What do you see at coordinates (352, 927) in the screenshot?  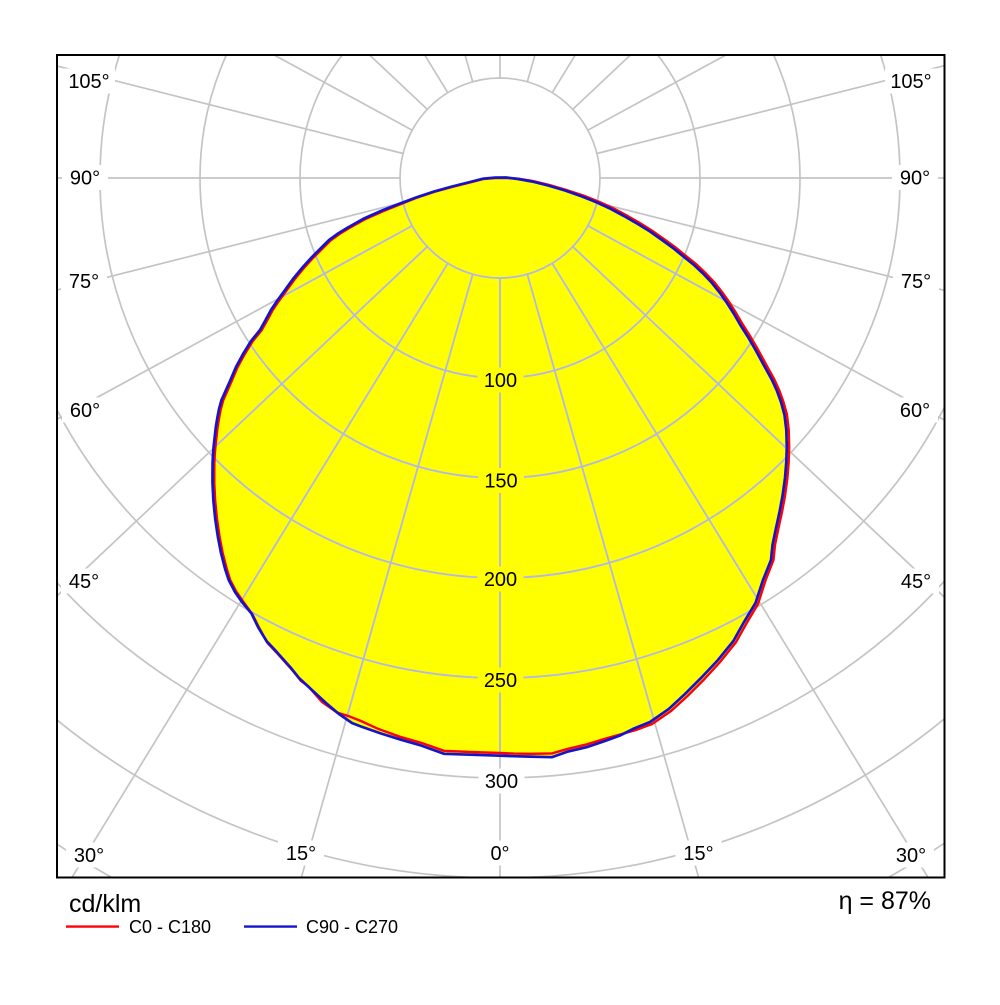 I see `svg-text: C90 - C270` at bounding box center [352, 927].